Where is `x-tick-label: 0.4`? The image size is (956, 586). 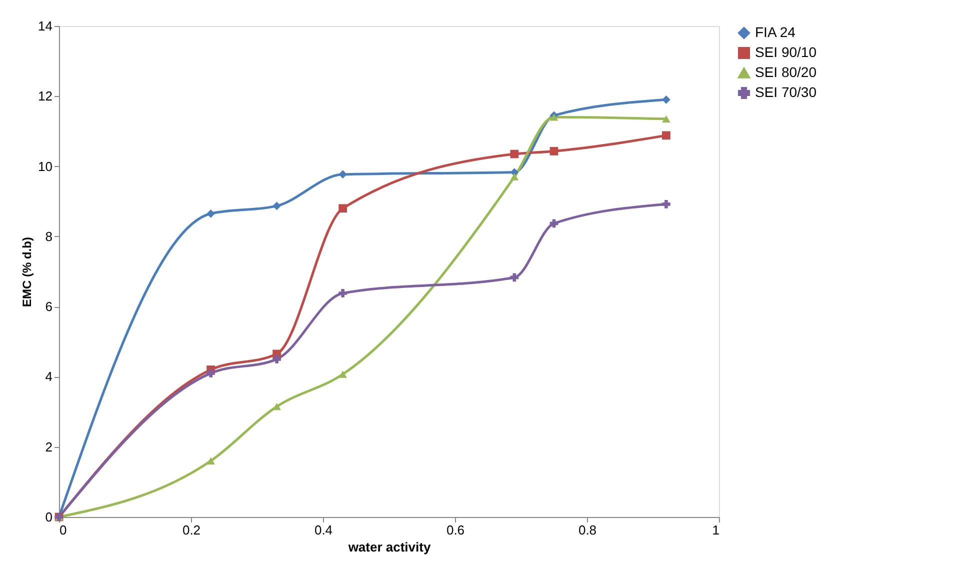
x-tick-label: 0.4 is located at coordinates (323, 530).